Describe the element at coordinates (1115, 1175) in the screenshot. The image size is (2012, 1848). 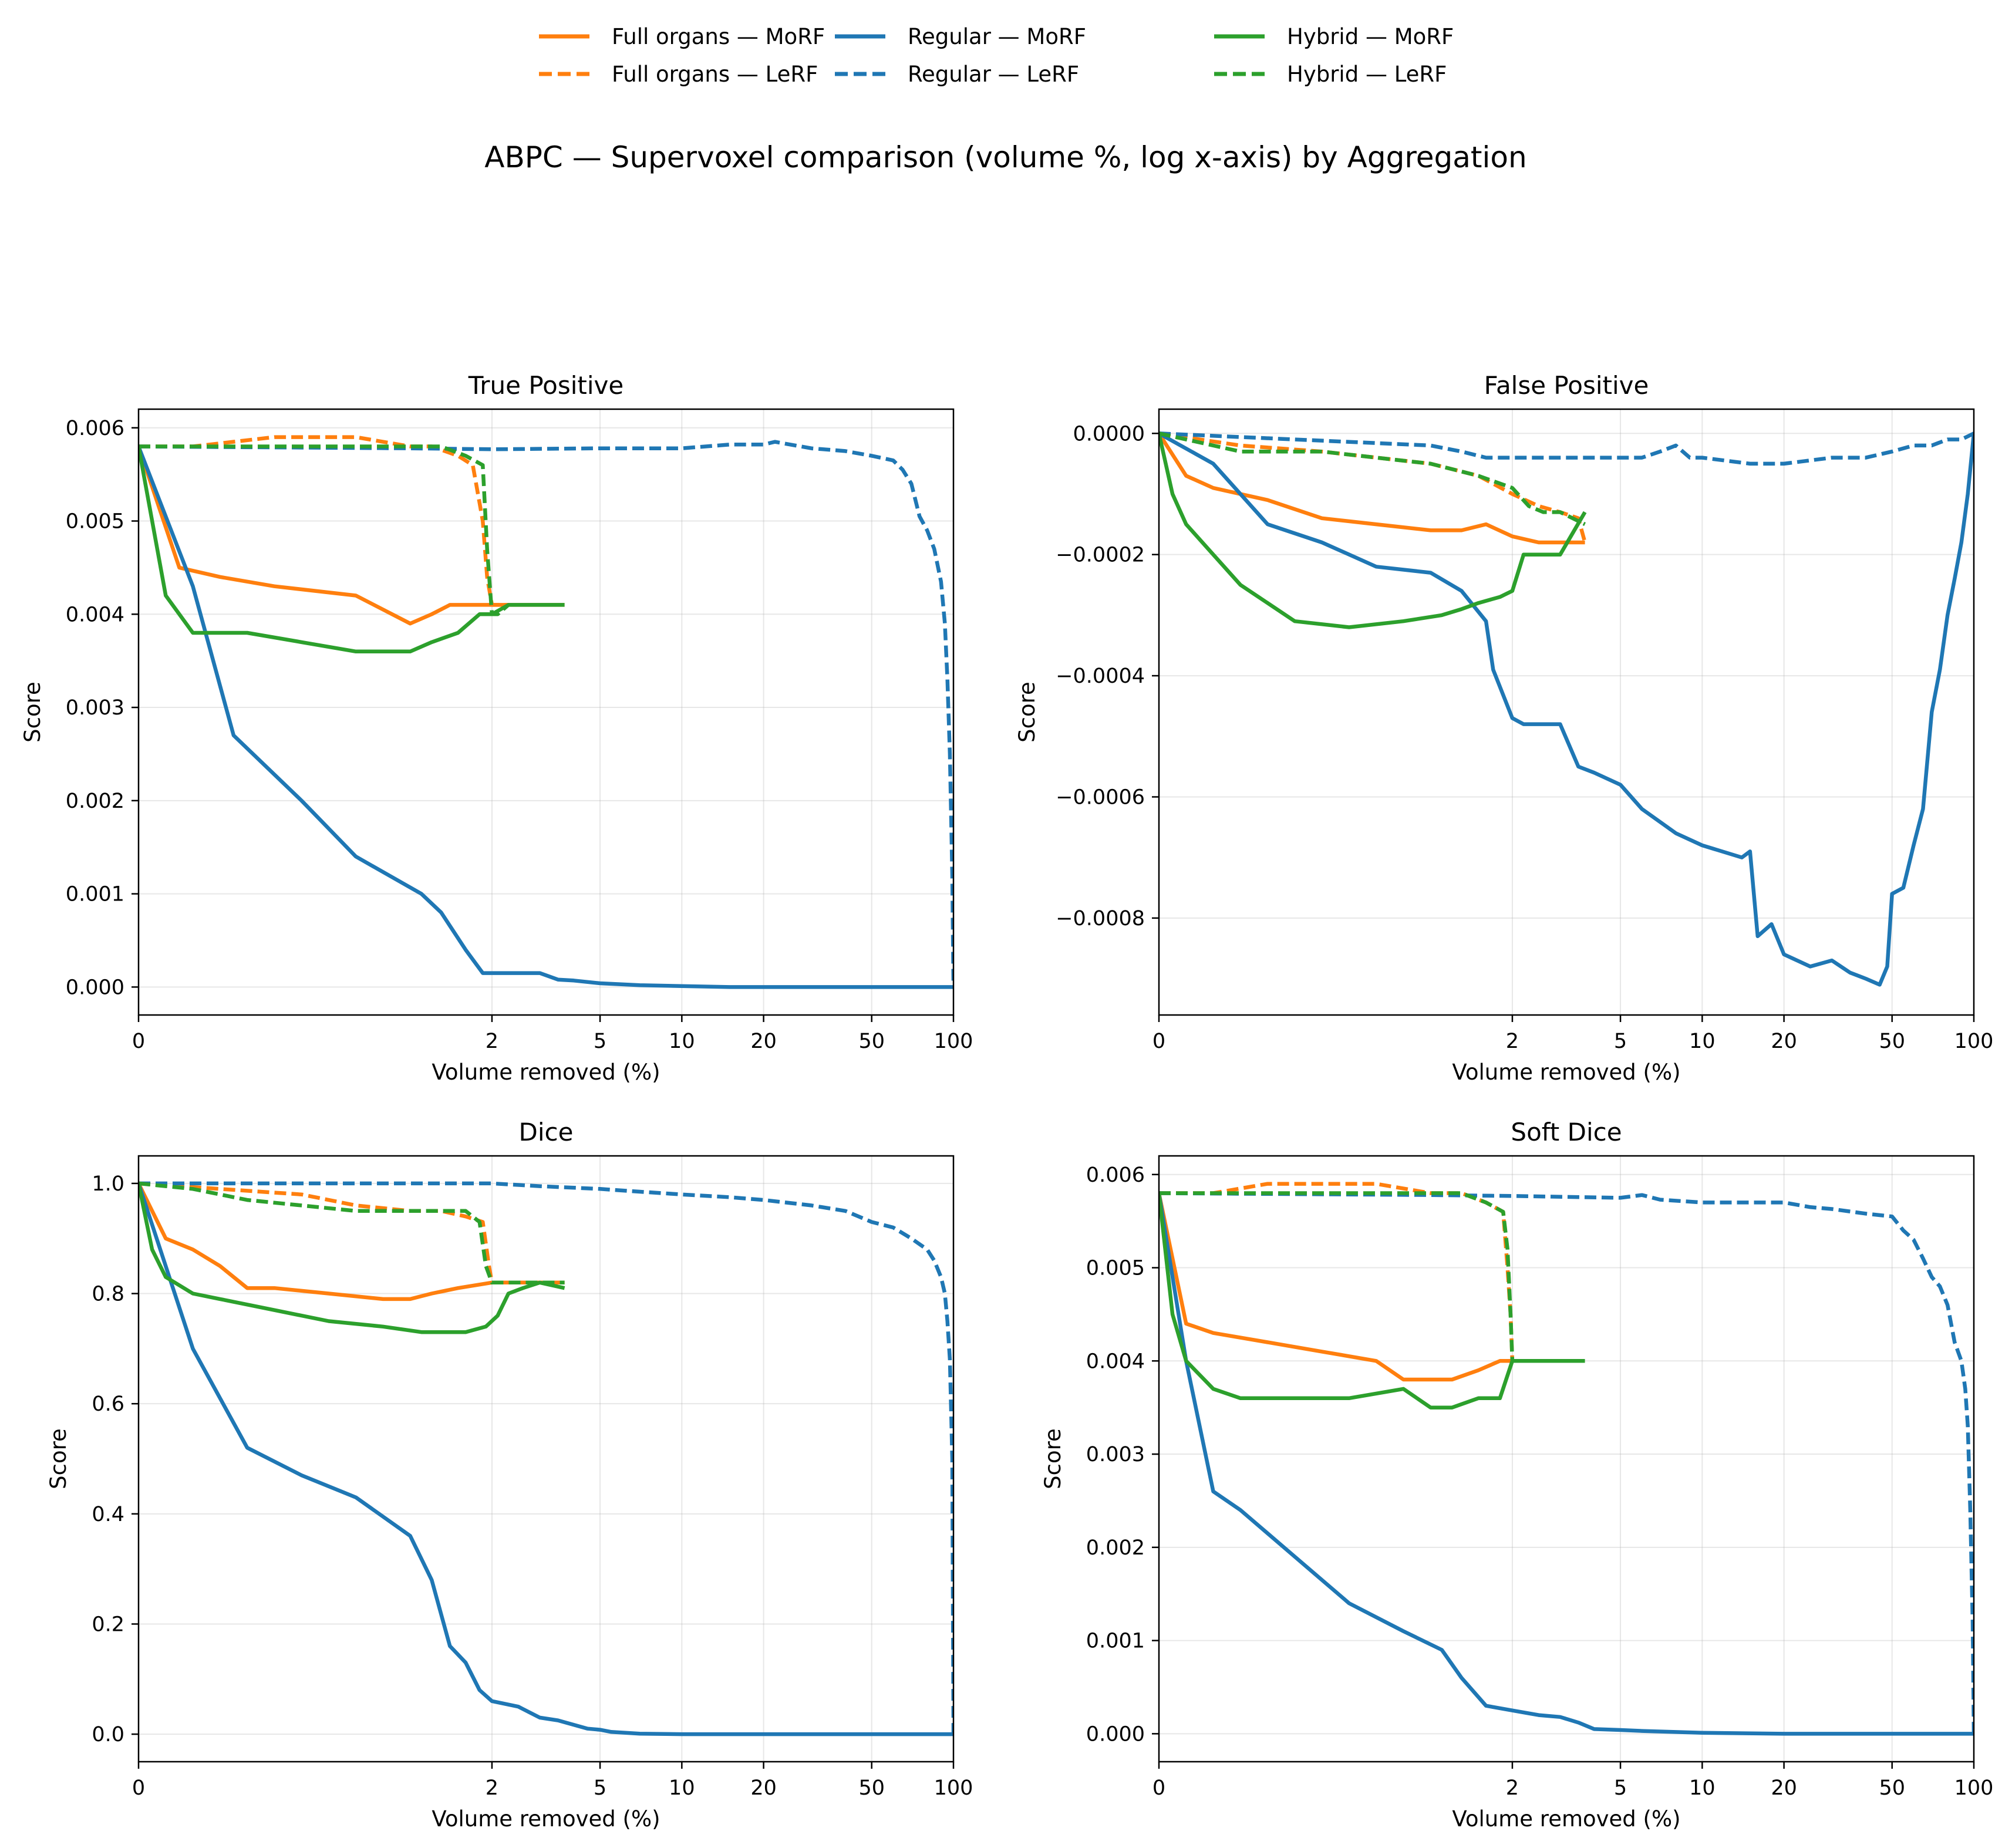
I see `y-tick-label-soft-dice-6: 0.006` at that location.